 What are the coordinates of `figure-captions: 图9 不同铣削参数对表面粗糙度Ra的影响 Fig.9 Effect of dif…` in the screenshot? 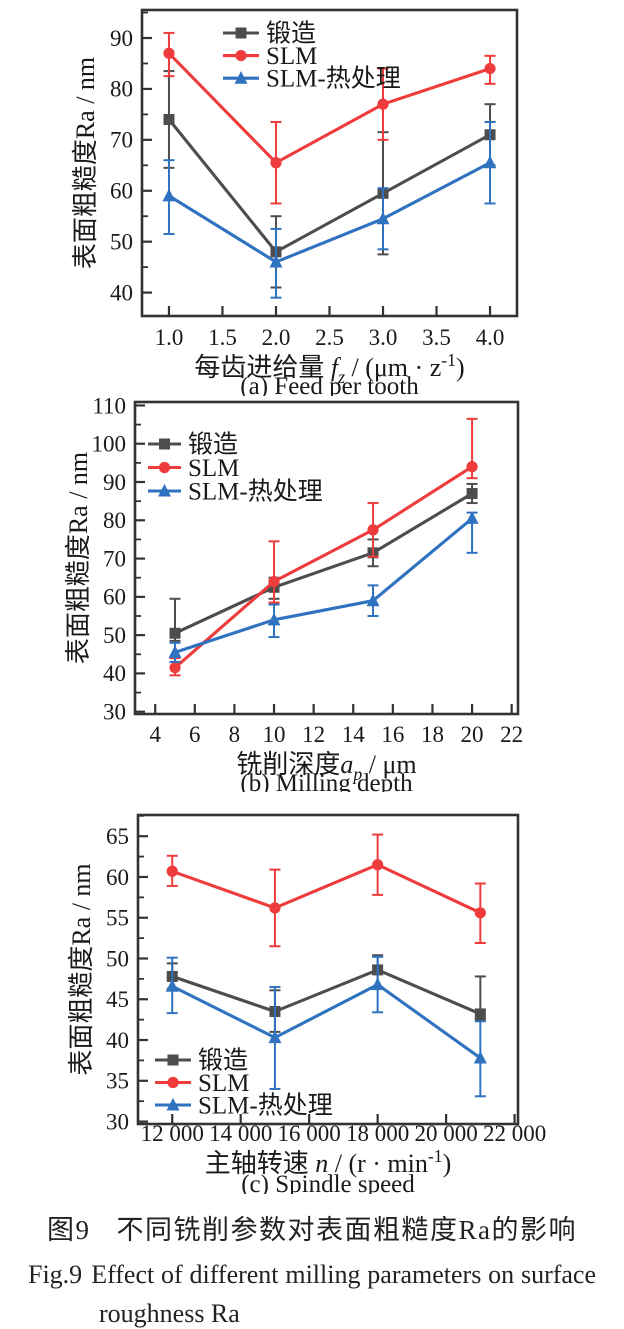 It's located at (312, 1268).